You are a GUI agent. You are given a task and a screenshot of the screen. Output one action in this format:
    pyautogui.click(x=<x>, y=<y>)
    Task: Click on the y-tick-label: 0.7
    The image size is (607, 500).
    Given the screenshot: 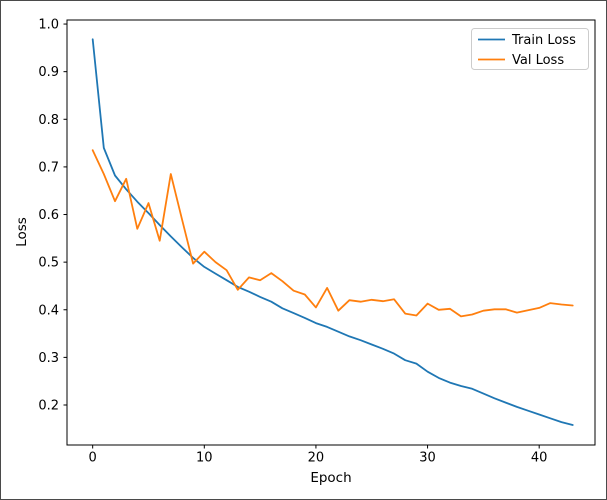 What is the action you would take?
    pyautogui.click(x=48, y=167)
    